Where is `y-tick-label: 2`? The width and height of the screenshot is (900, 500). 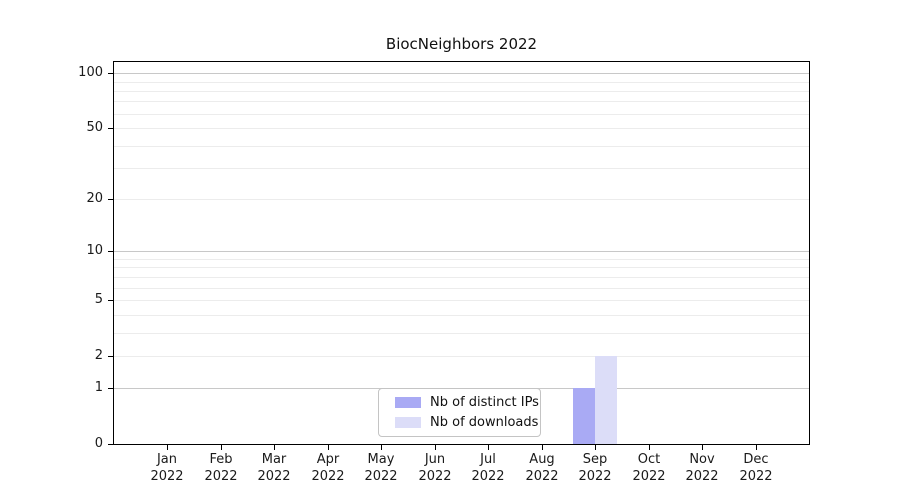 y-tick-label: 2 is located at coordinates (98, 355).